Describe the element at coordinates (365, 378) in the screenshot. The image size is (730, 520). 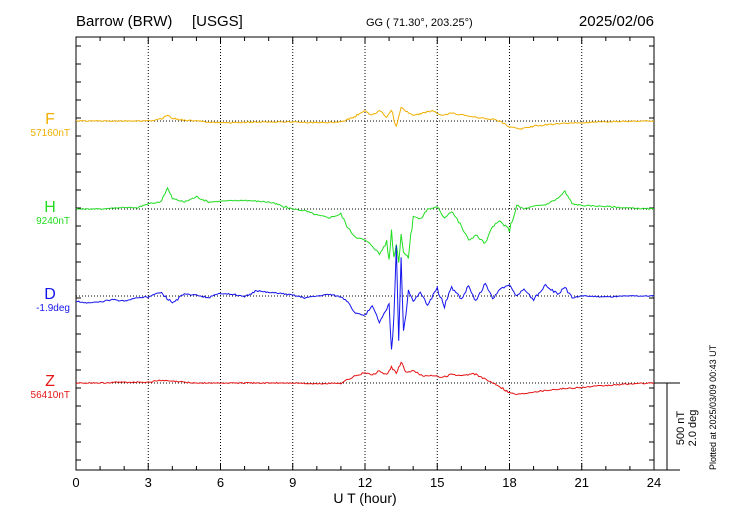
I see `trace-z` at that location.